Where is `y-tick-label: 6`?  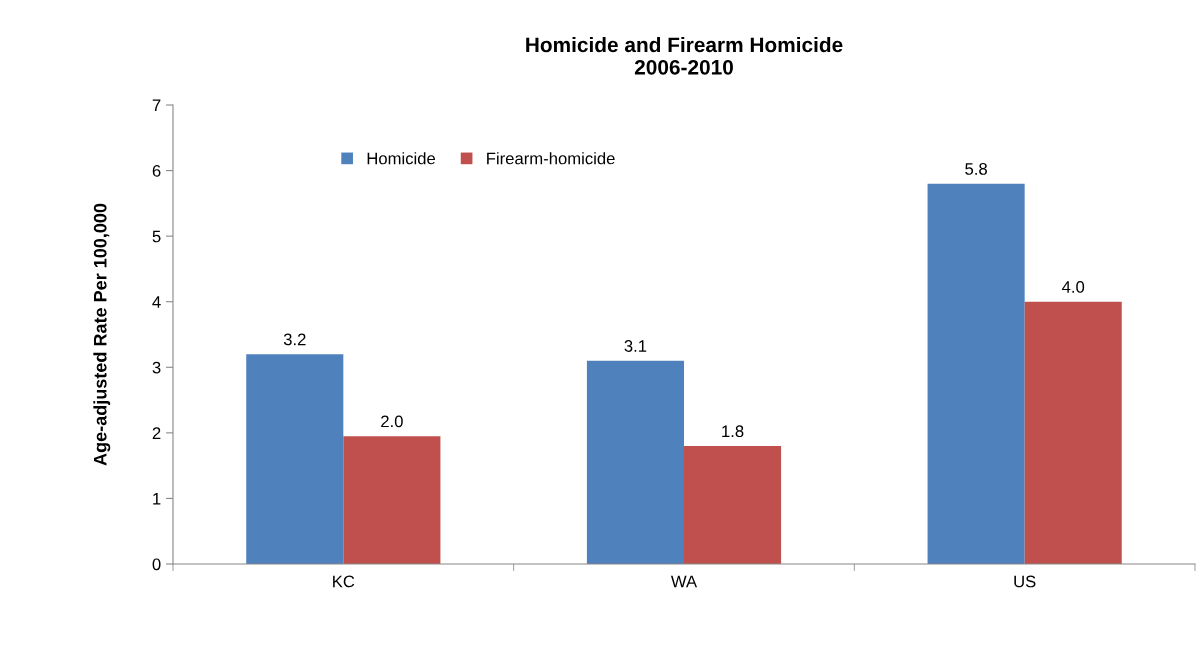
y-tick-label: 6 is located at coordinates (156, 170).